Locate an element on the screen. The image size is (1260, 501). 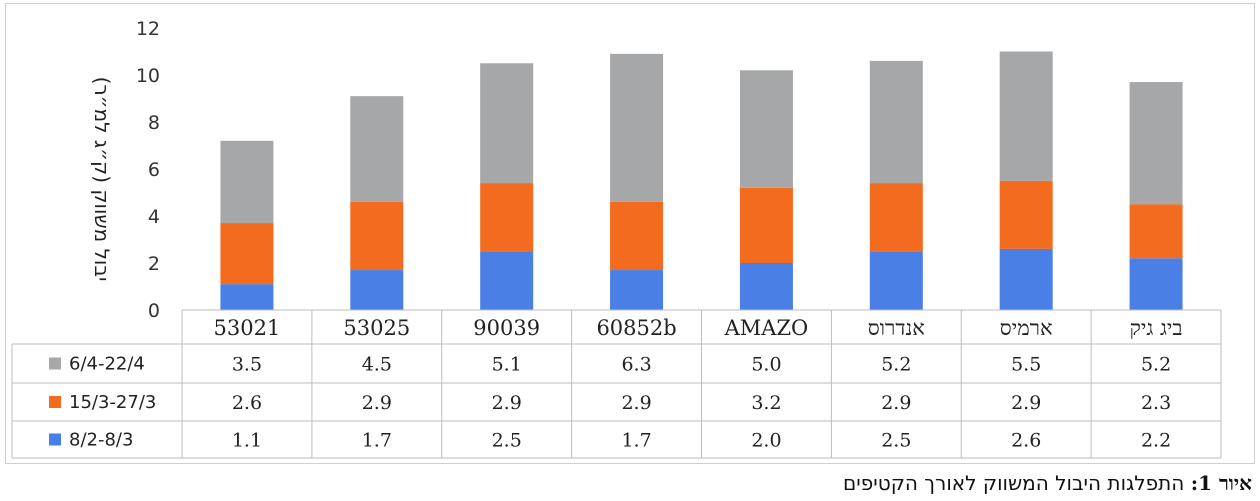
y-tick-label: 8 is located at coordinates (154, 123).